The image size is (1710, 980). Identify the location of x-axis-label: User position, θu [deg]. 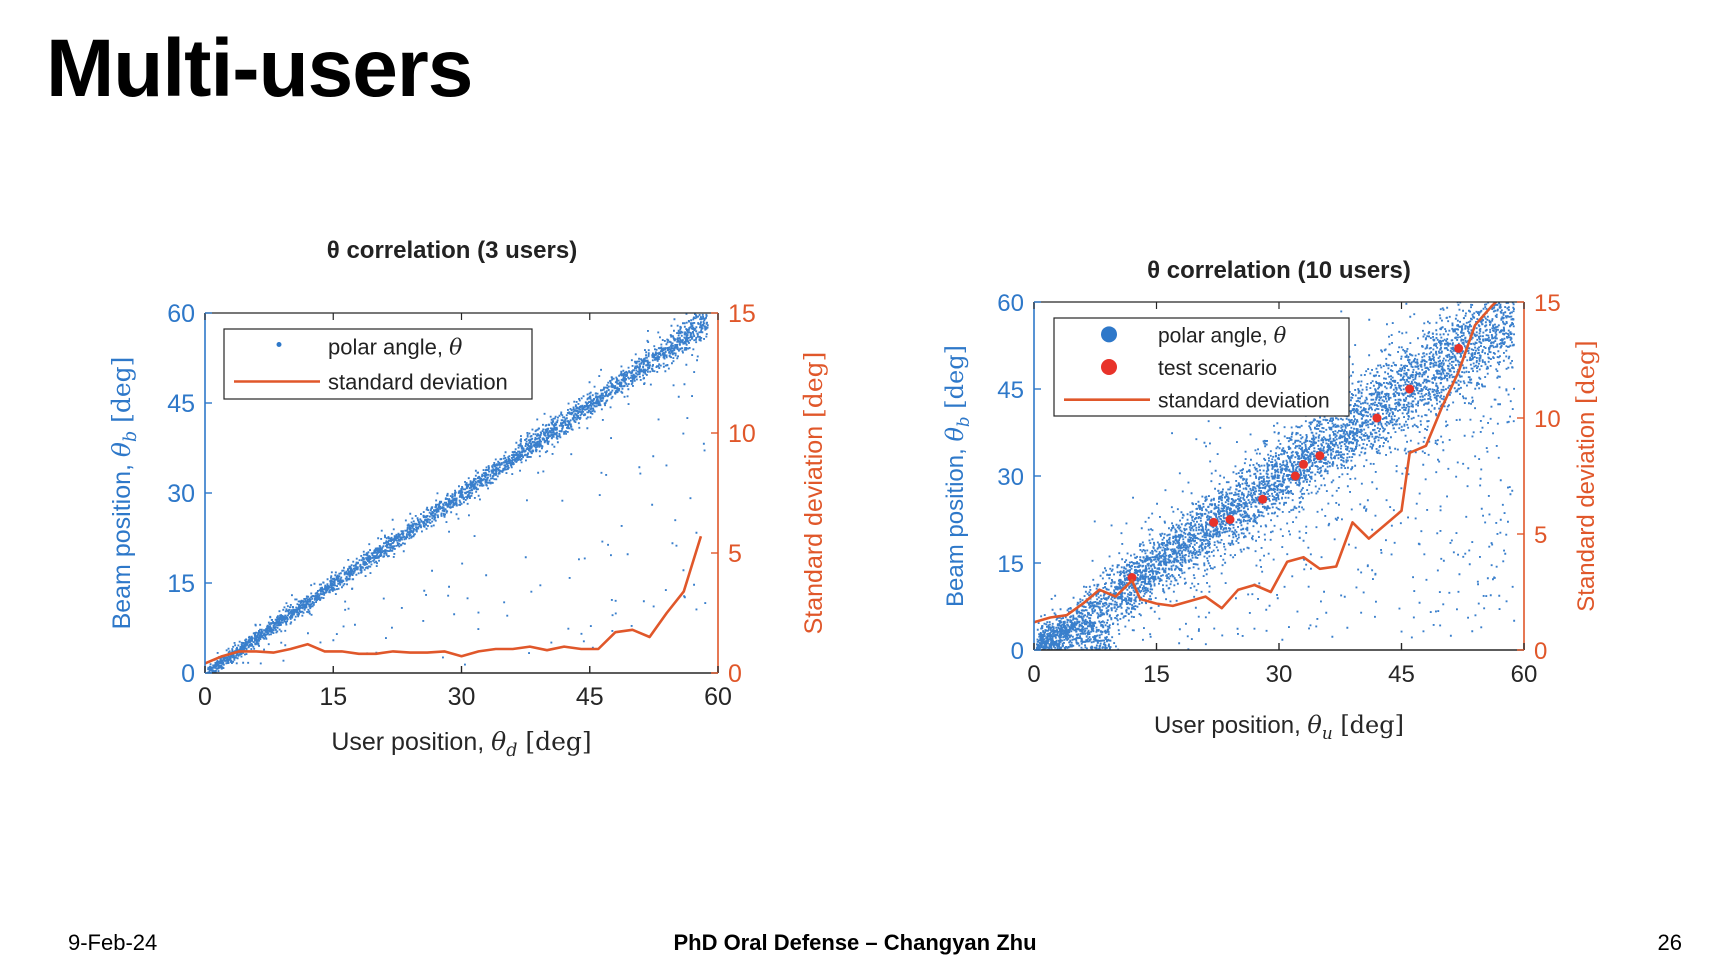
(1279, 727).